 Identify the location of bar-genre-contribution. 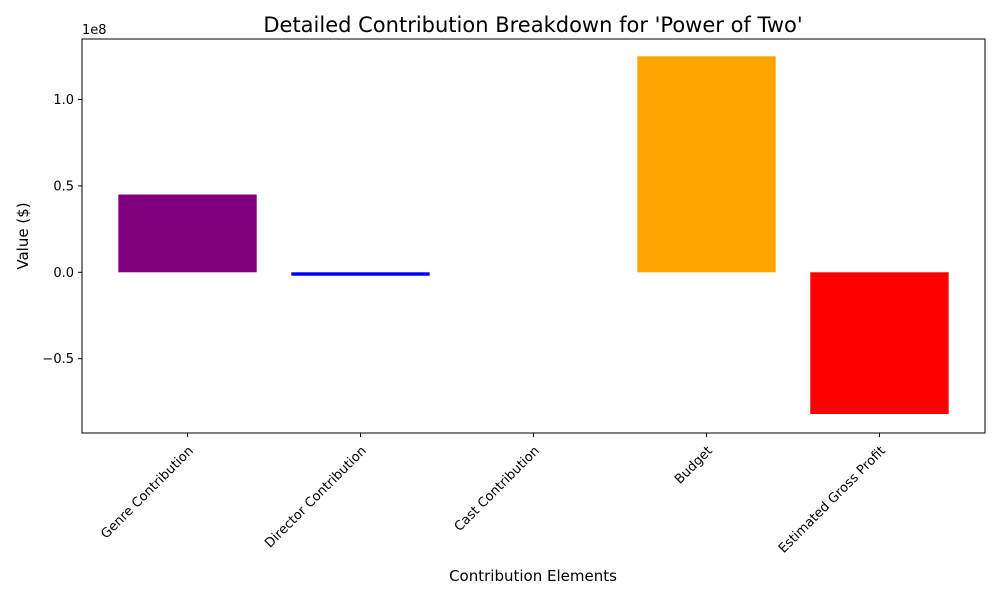
(187, 233).